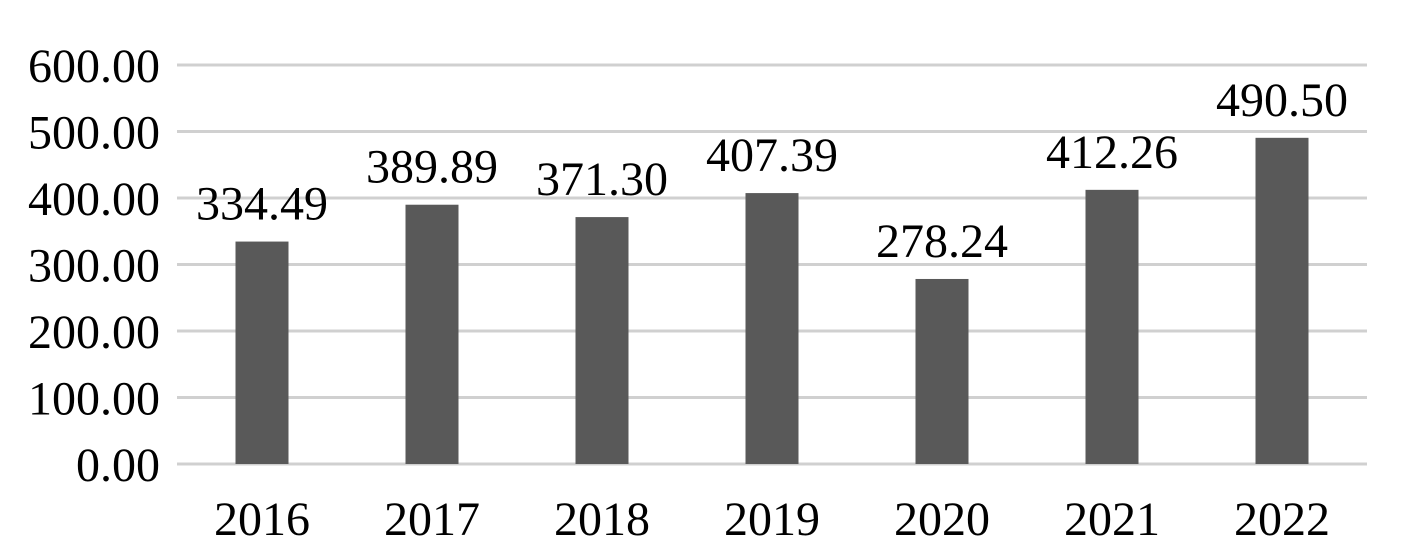 Image resolution: width=1406 pixels, height=554 pixels. I want to click on data-label-2016: 334.49, so click(262, 204).